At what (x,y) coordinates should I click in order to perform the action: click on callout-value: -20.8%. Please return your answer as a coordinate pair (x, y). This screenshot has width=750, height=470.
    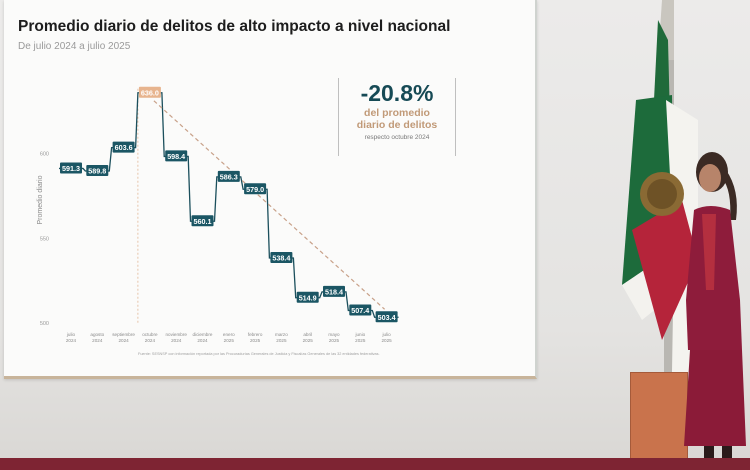
    Looking at the image, I should click on (397, 93).